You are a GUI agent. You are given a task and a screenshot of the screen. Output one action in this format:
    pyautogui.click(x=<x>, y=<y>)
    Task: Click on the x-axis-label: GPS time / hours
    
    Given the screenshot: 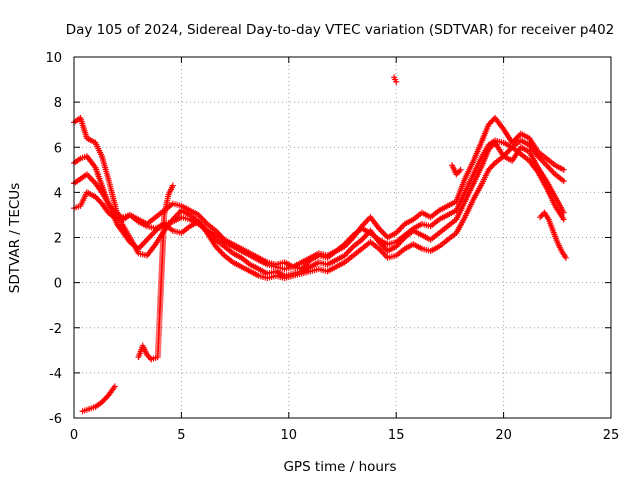 What is the action you would take?
    pyautogui.click(x=339, y=467)
    